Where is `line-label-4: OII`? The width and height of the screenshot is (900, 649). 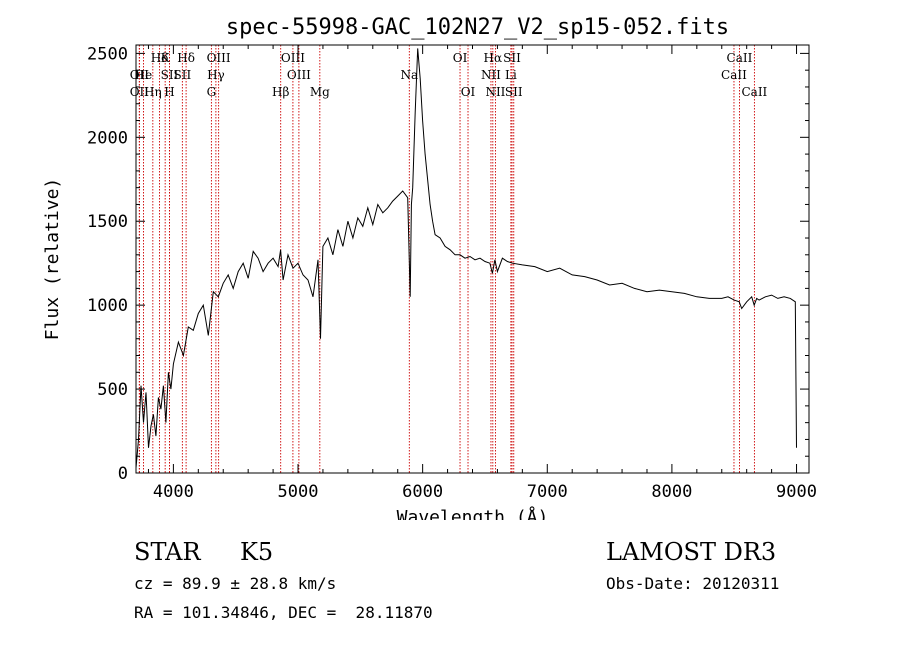
line-label-4: OII is located at coordinates (140, 92).